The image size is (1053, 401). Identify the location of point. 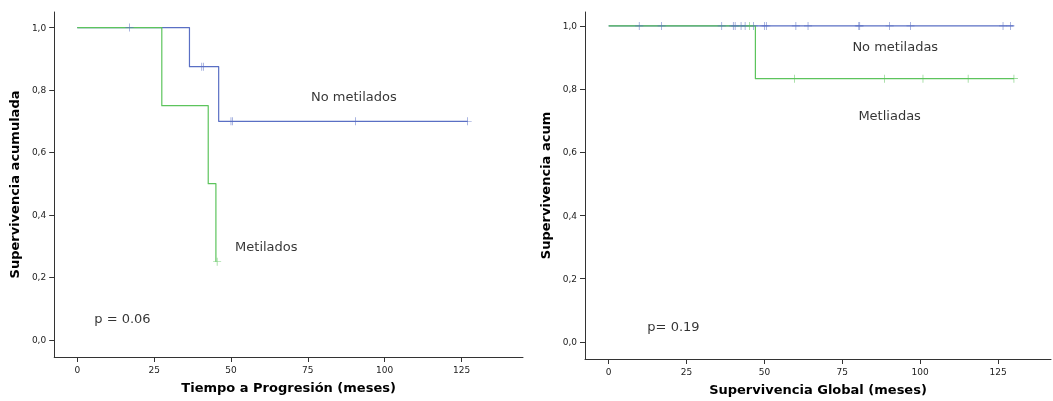
(129, 27).